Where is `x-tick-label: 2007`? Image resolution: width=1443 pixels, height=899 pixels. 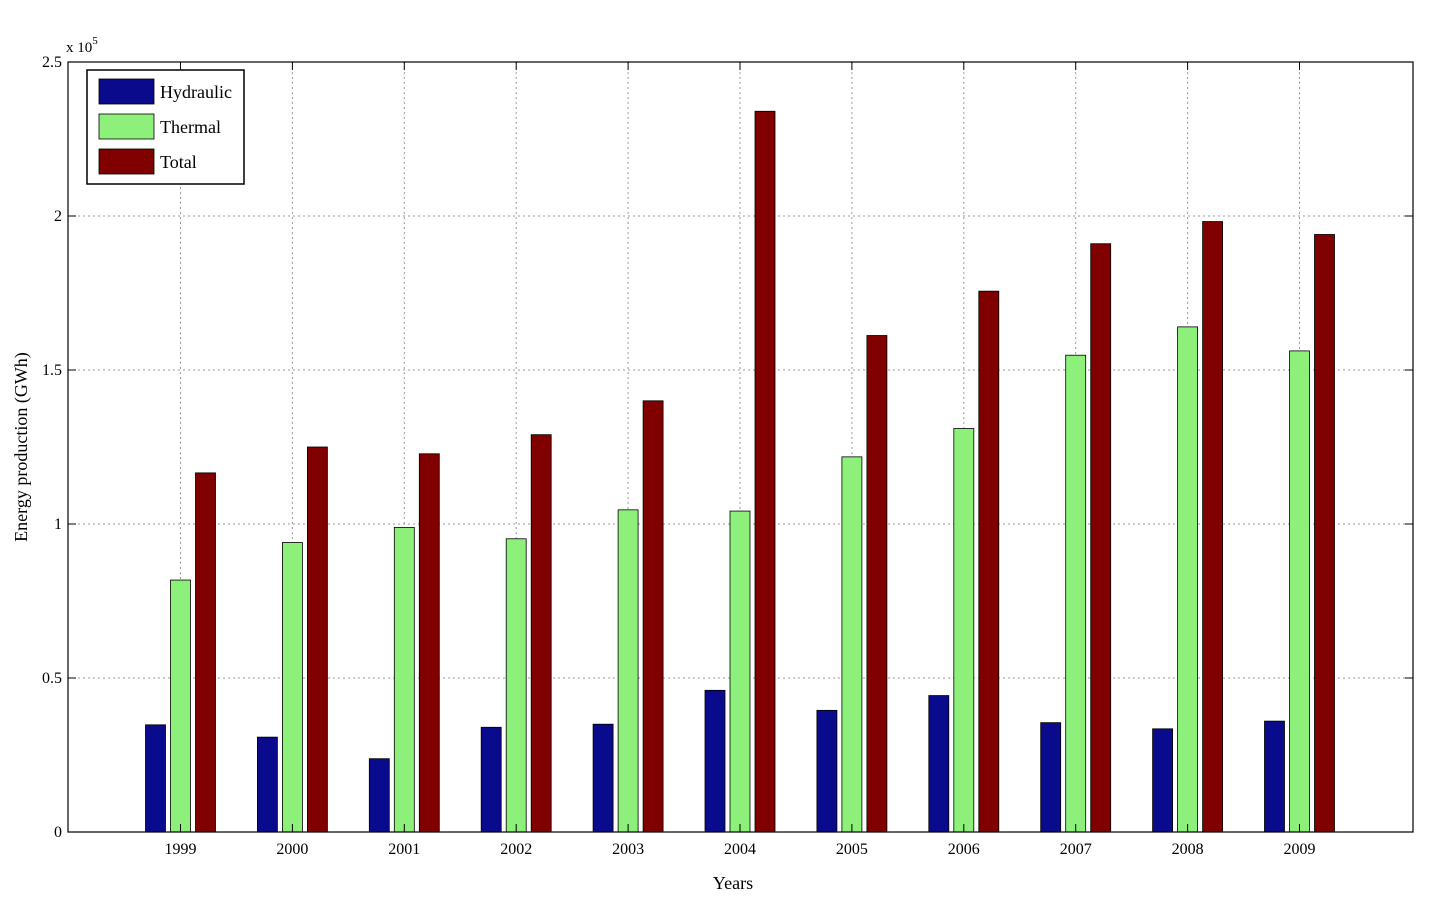
x-tick-label: 2007 is located at coordinates (1076, 849).